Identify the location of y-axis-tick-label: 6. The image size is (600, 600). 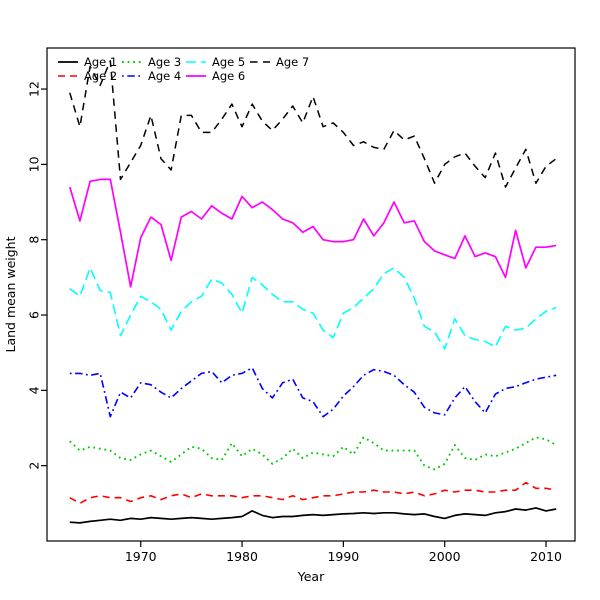
(34, 315).